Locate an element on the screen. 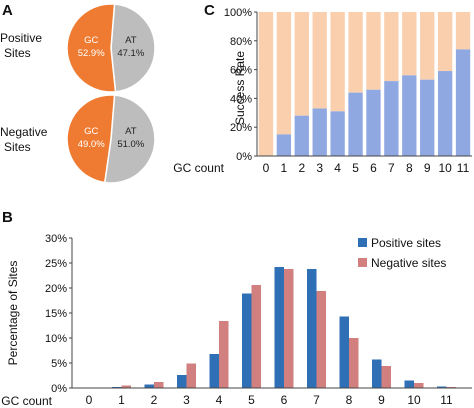 The width and height of the screenshot is (474, 408). b-xtick-10: 10 is located at coordinates (414, 400).